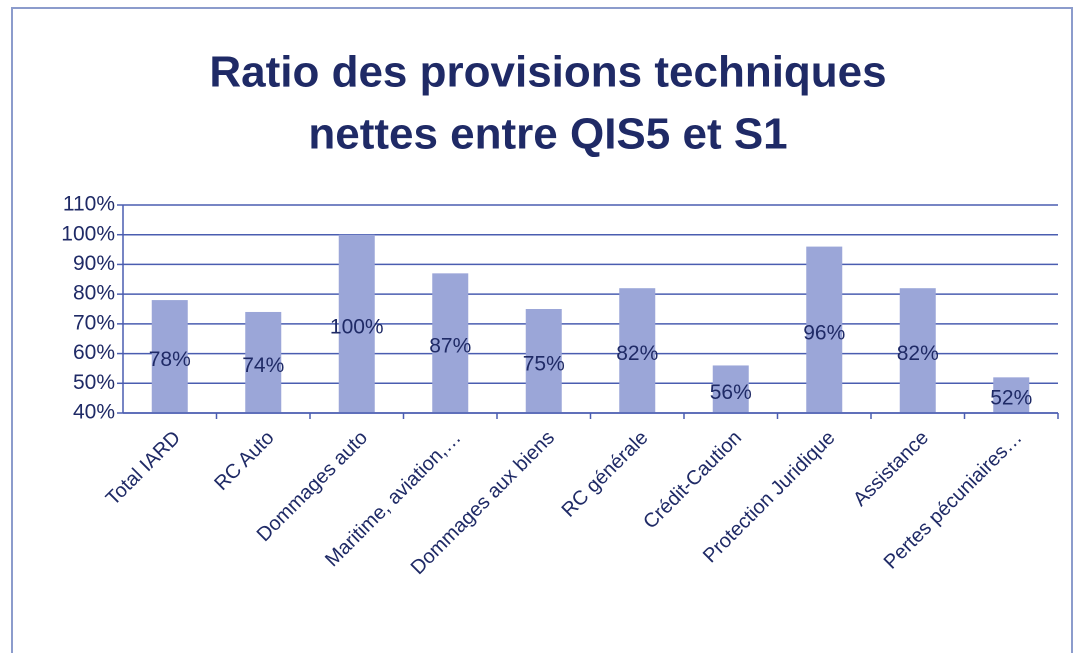 The height and width of the screenshot is (653, 1080). Describe the element at coordinates (94, 263) in the screenshot. I see `y-tick-label: 90%` at that location.